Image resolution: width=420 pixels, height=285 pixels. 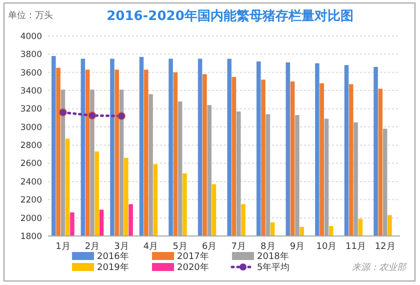 I want to click on legend-label: 2016年, so click(x=113, y=256).